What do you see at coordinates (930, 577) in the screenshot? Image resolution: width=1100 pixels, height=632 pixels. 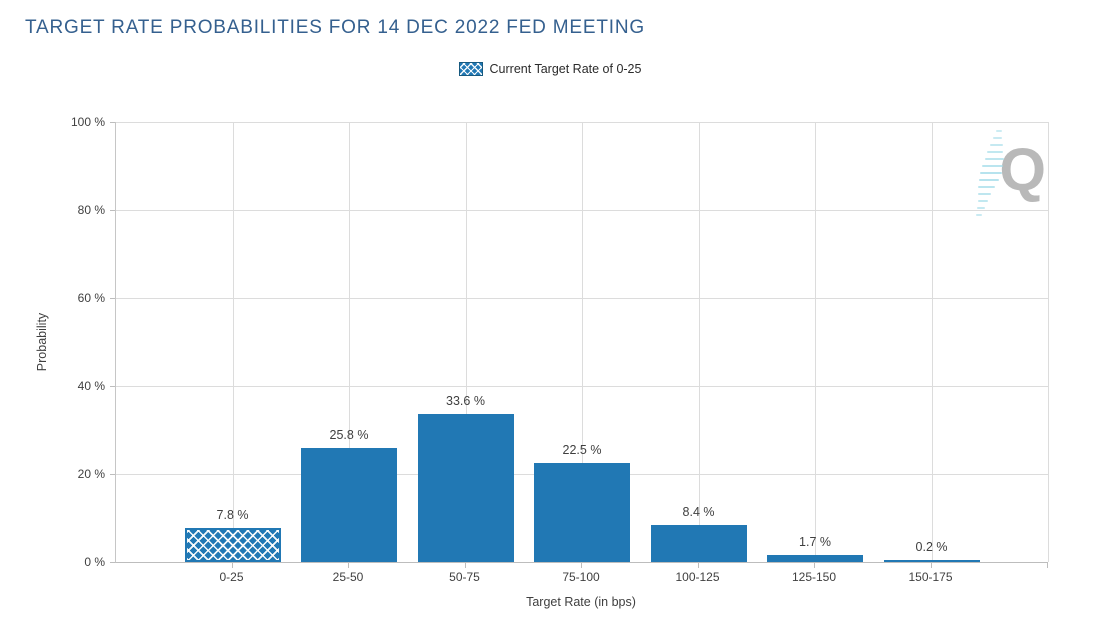 I see `x-tick-label: 150-175` at bounding box center [930, 577].